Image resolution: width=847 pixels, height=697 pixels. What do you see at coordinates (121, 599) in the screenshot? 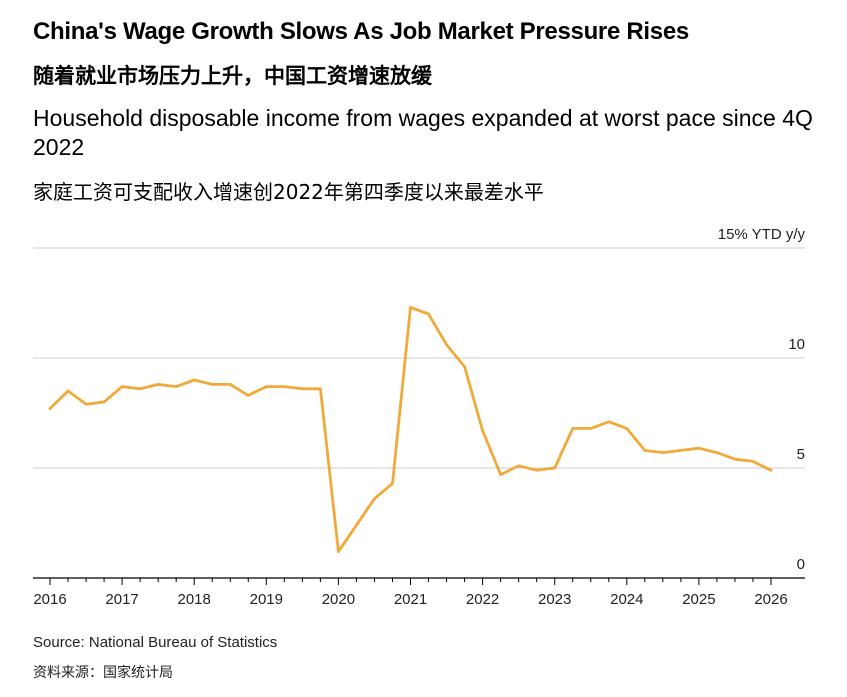
I see `x-tick-label: 2017` at bounding box center [121, 599].